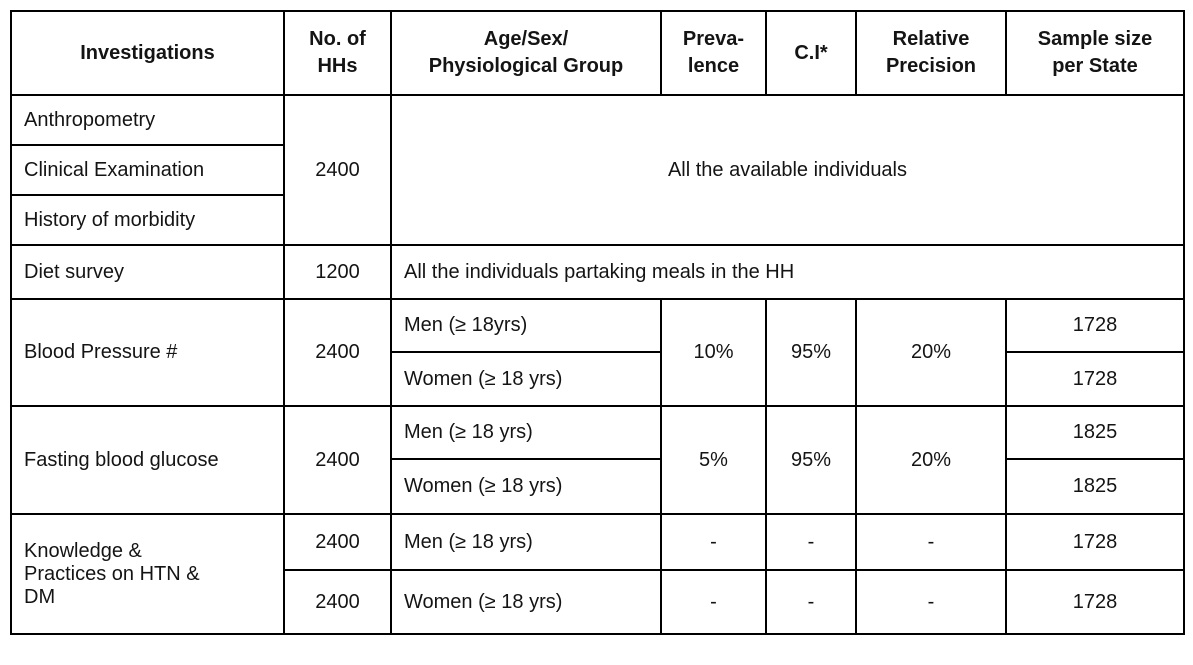 The image size is (1193, 665). Describe the element at coordinates (811, 352) in the screenshot. I see `cell-bp-ci: 95%` at that location.